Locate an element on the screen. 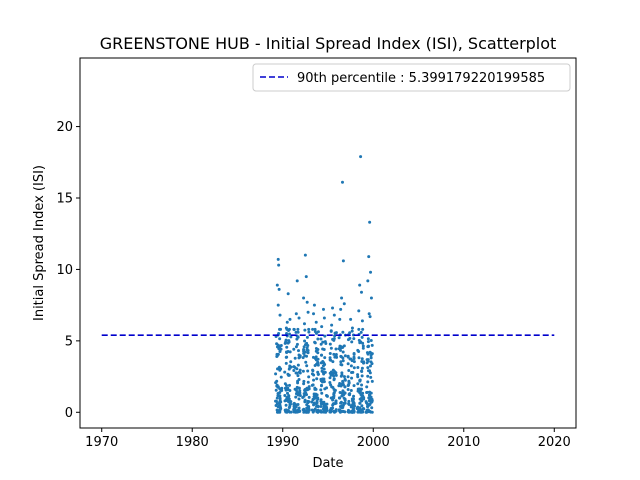 This screenshot has height=480, width=640. y-tick-label: 5 is located at coordinates (69, 341).